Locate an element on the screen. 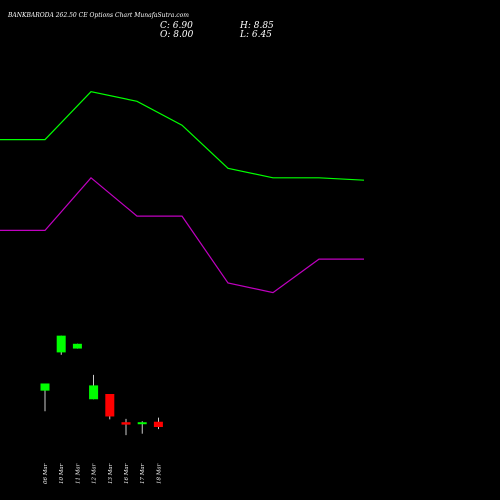 The height and width of the screenshot is (500, 500). x-tick-label: 12 Mar is located at coordinates (95, 473).